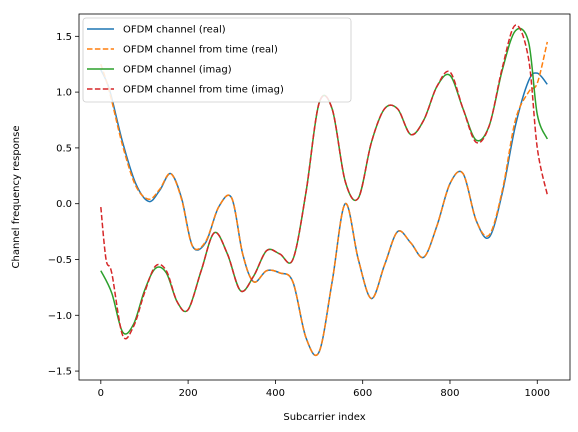 This screenshot has height=432, width=578. I want to click on y-tick-label: −1.0, so click(60, 316).